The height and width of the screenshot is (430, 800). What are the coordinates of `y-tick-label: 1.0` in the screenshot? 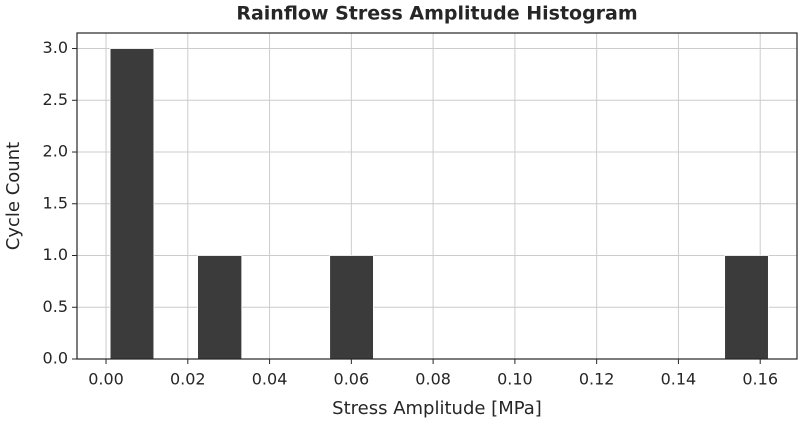 It's located at (55, 254).